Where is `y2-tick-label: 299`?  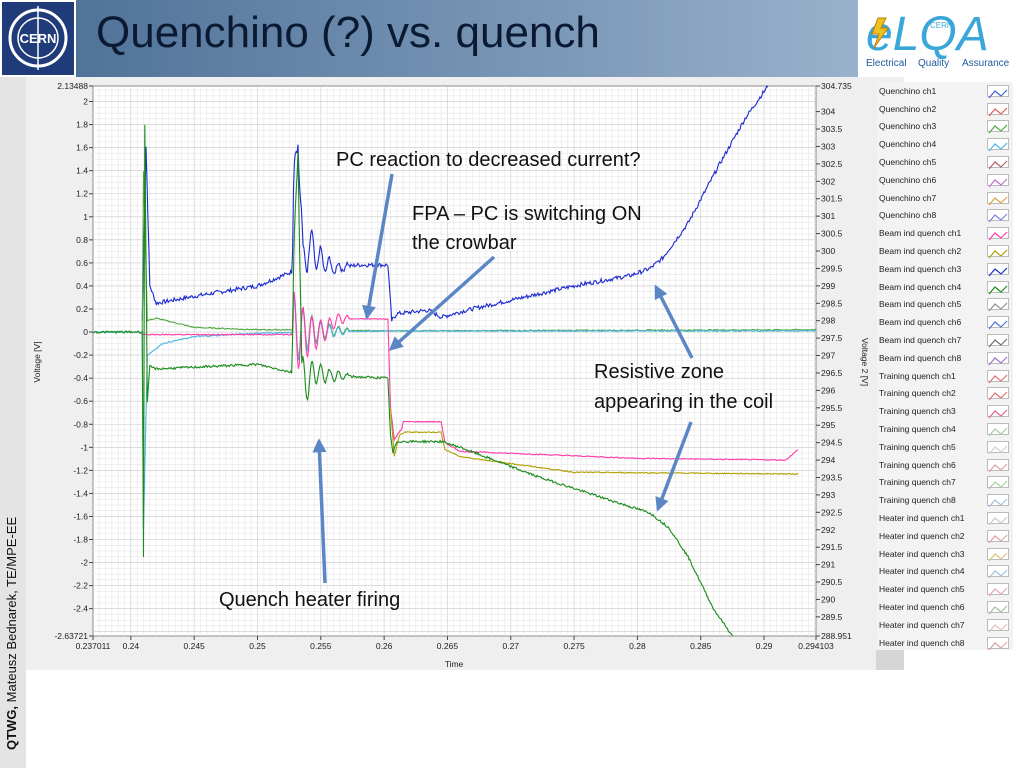 y2-tick-label: 299 is located at coordinates (828, 286).